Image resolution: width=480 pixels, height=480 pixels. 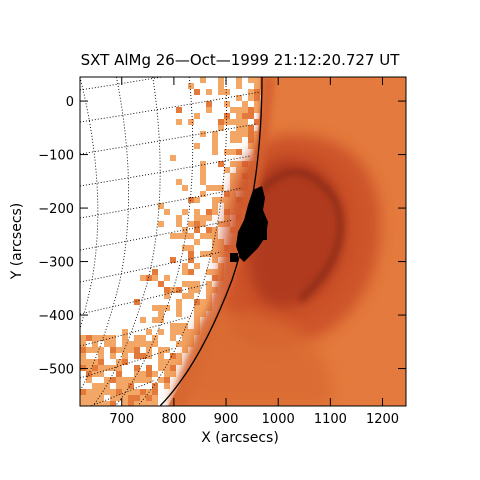 What do you see at coordinates (56, 209) in the screenshot?
I see `y-tick-label: −200` at bounding box center [56, 209].